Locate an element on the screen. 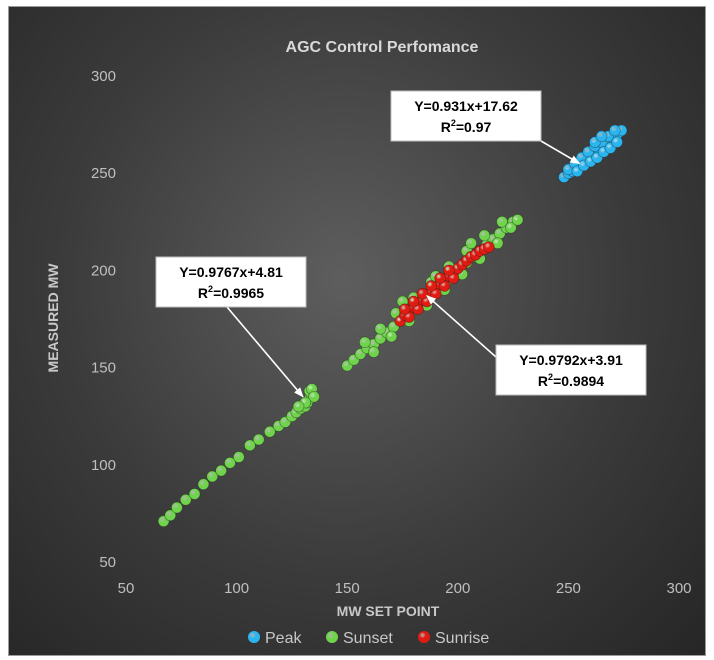  legend-item-peak: Peak is located at coordinates (275, 638).